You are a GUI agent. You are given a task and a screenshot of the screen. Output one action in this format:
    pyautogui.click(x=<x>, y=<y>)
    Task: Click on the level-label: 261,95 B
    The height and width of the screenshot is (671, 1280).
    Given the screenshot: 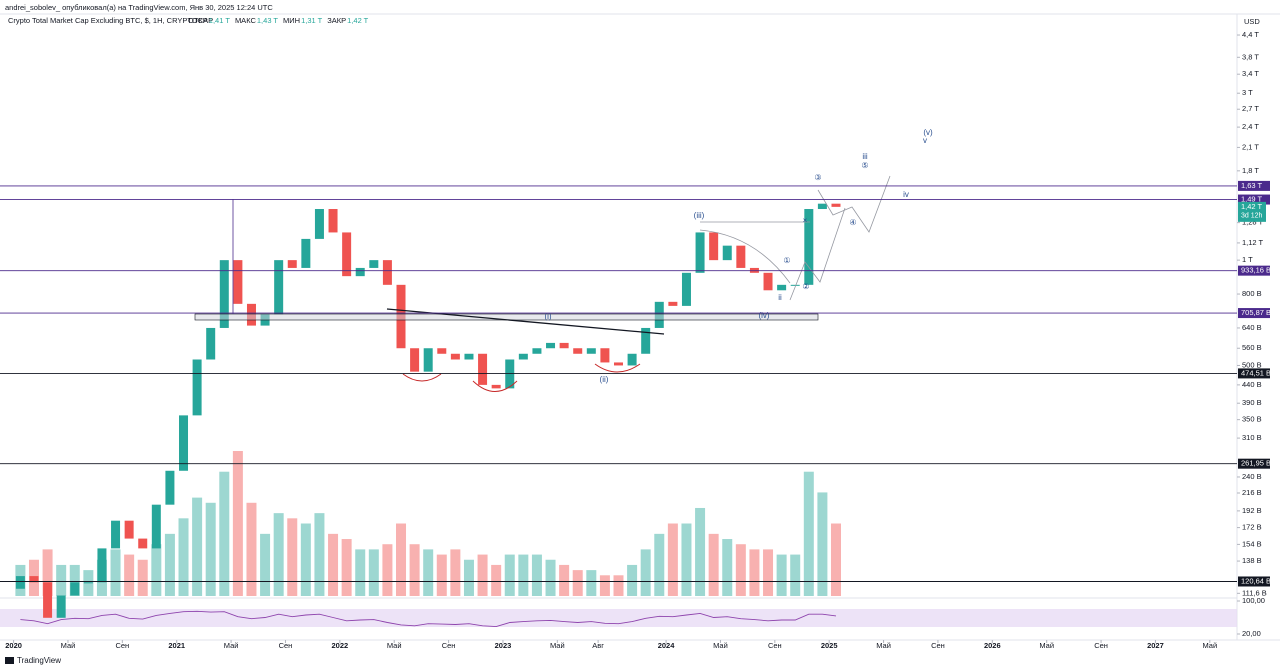 What is the action you would take?
    pyautogui.click(x=1256, y=463)
    